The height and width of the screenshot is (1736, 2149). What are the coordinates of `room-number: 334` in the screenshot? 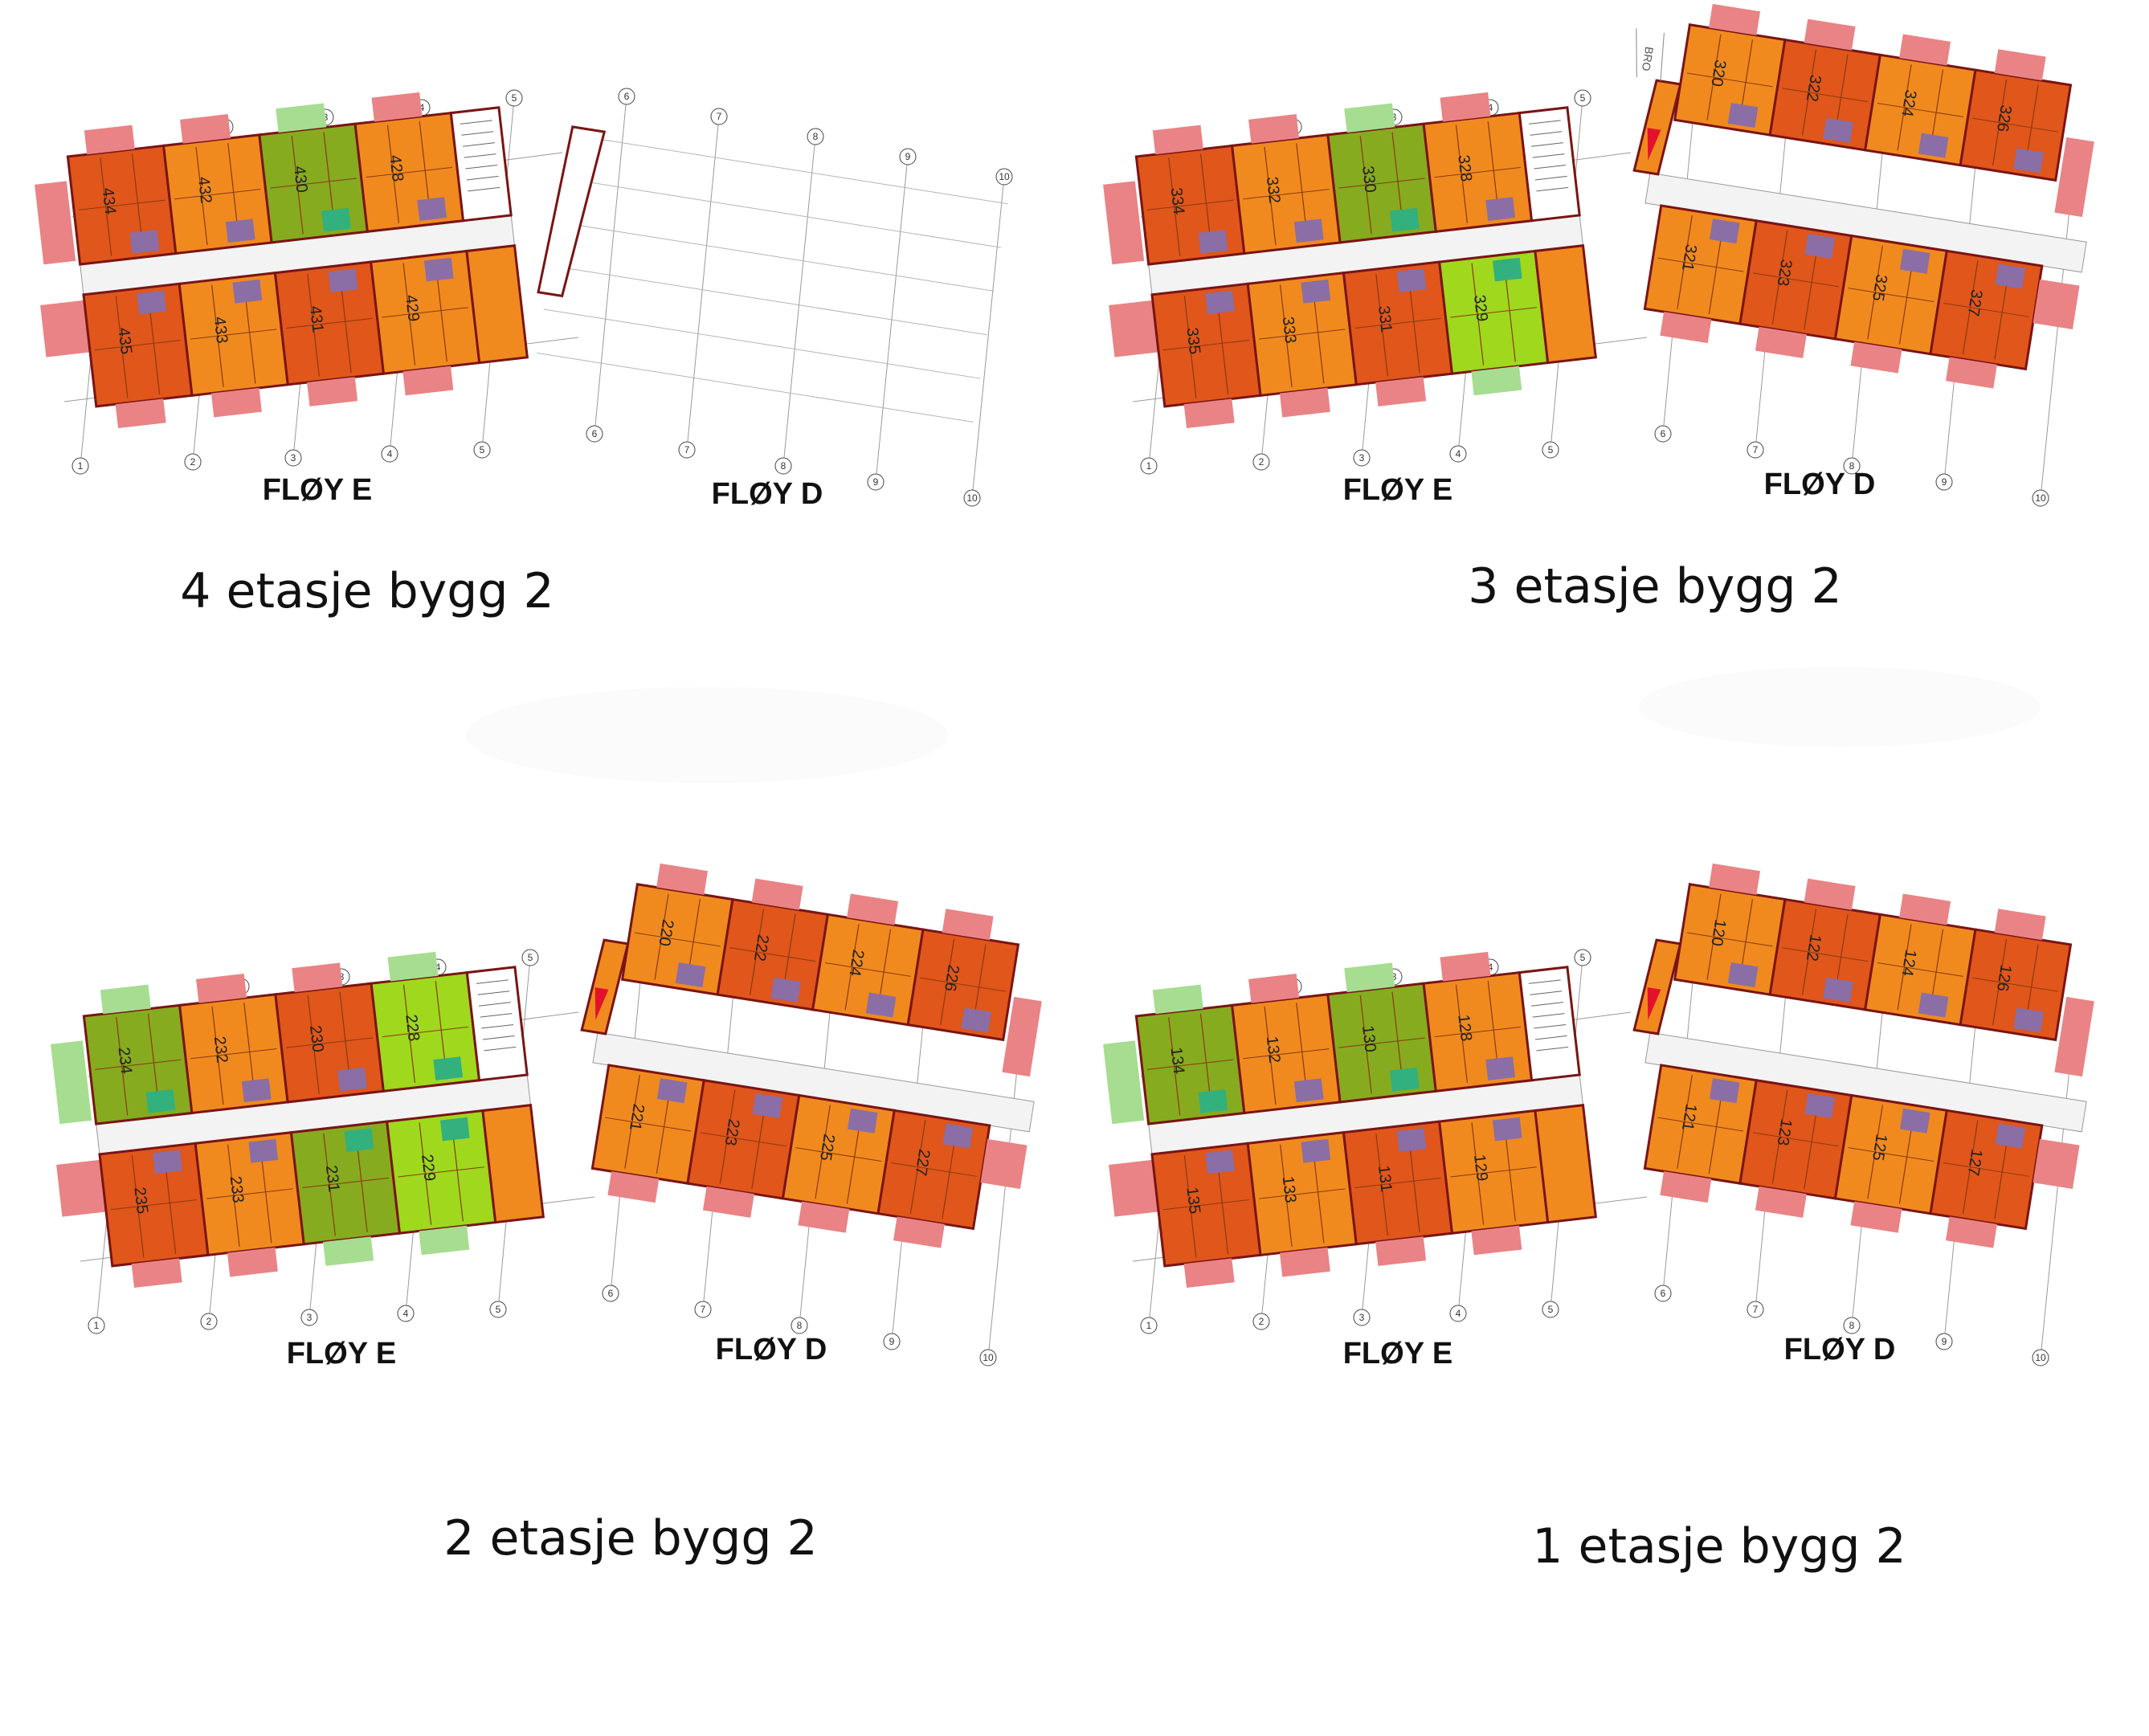 It's located at (1177, 200).